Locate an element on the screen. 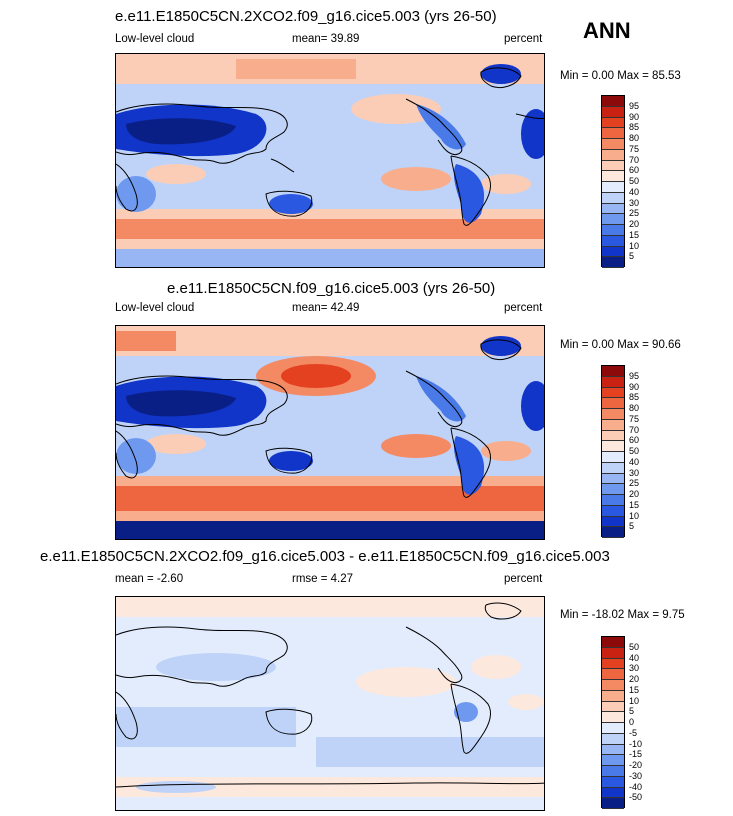 Image resolution: width=733 pixels, height=816 pixels. panel1-level: 50 is located at coordinates (634, 181).